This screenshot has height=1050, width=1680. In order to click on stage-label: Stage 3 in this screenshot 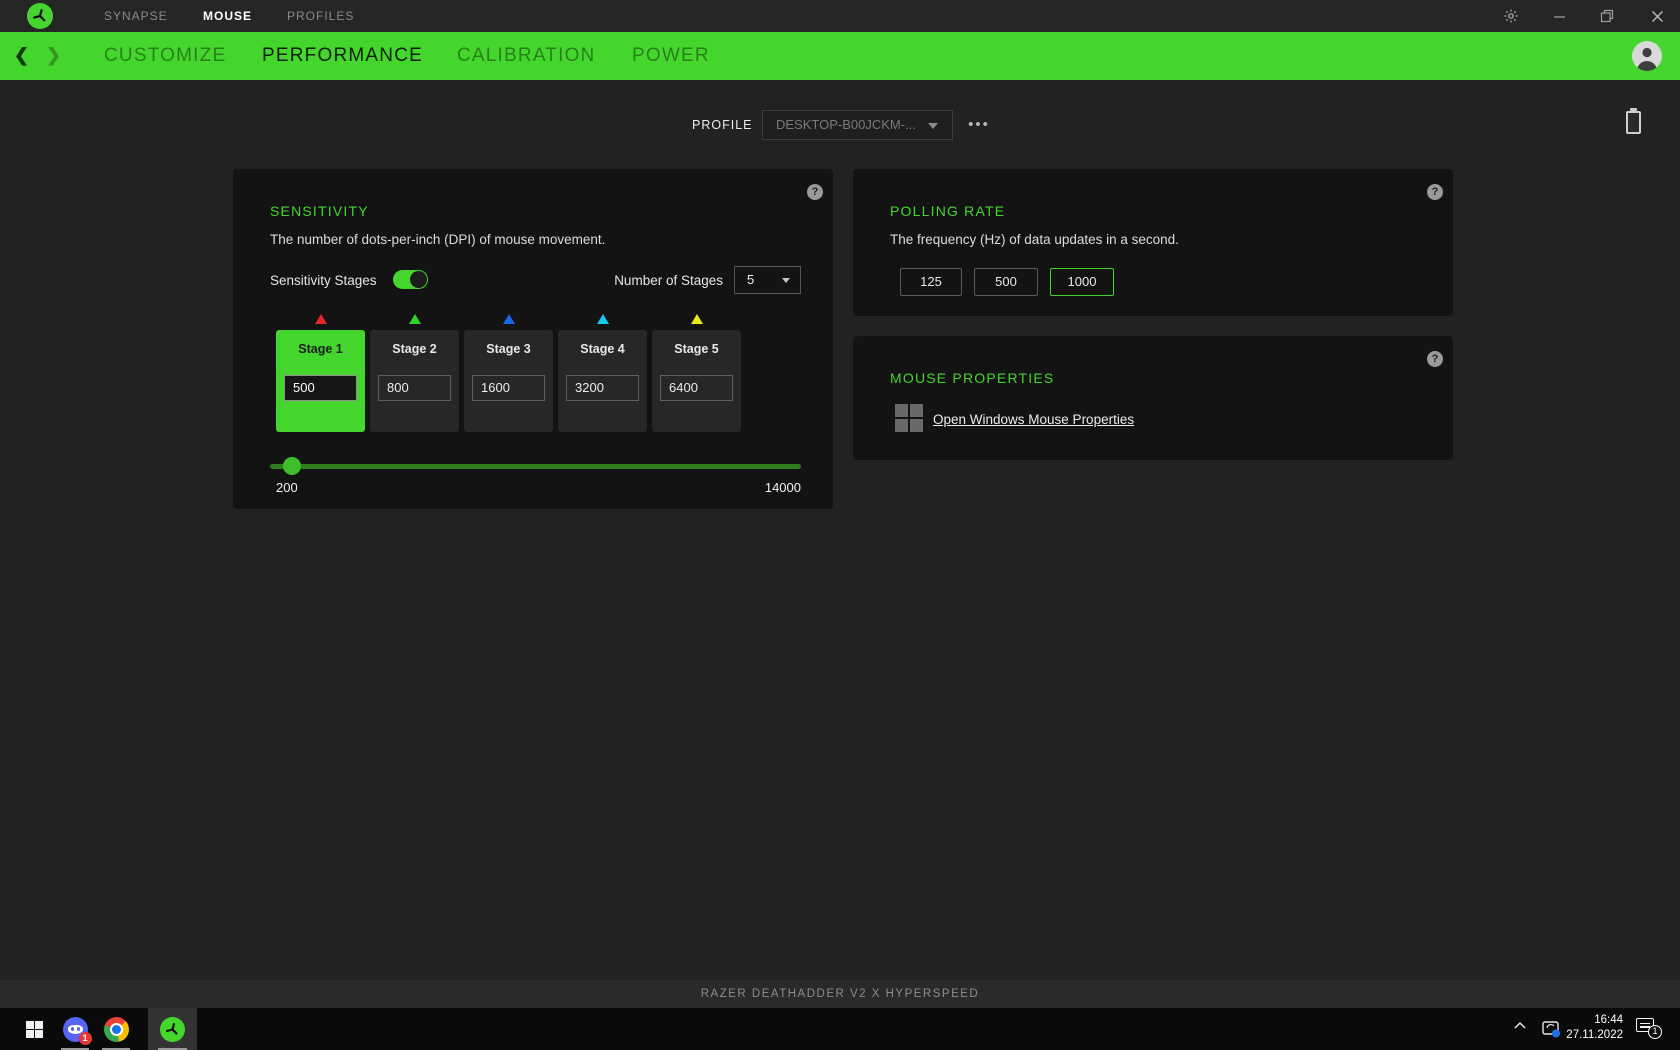, I will do `click(508, 349)`.